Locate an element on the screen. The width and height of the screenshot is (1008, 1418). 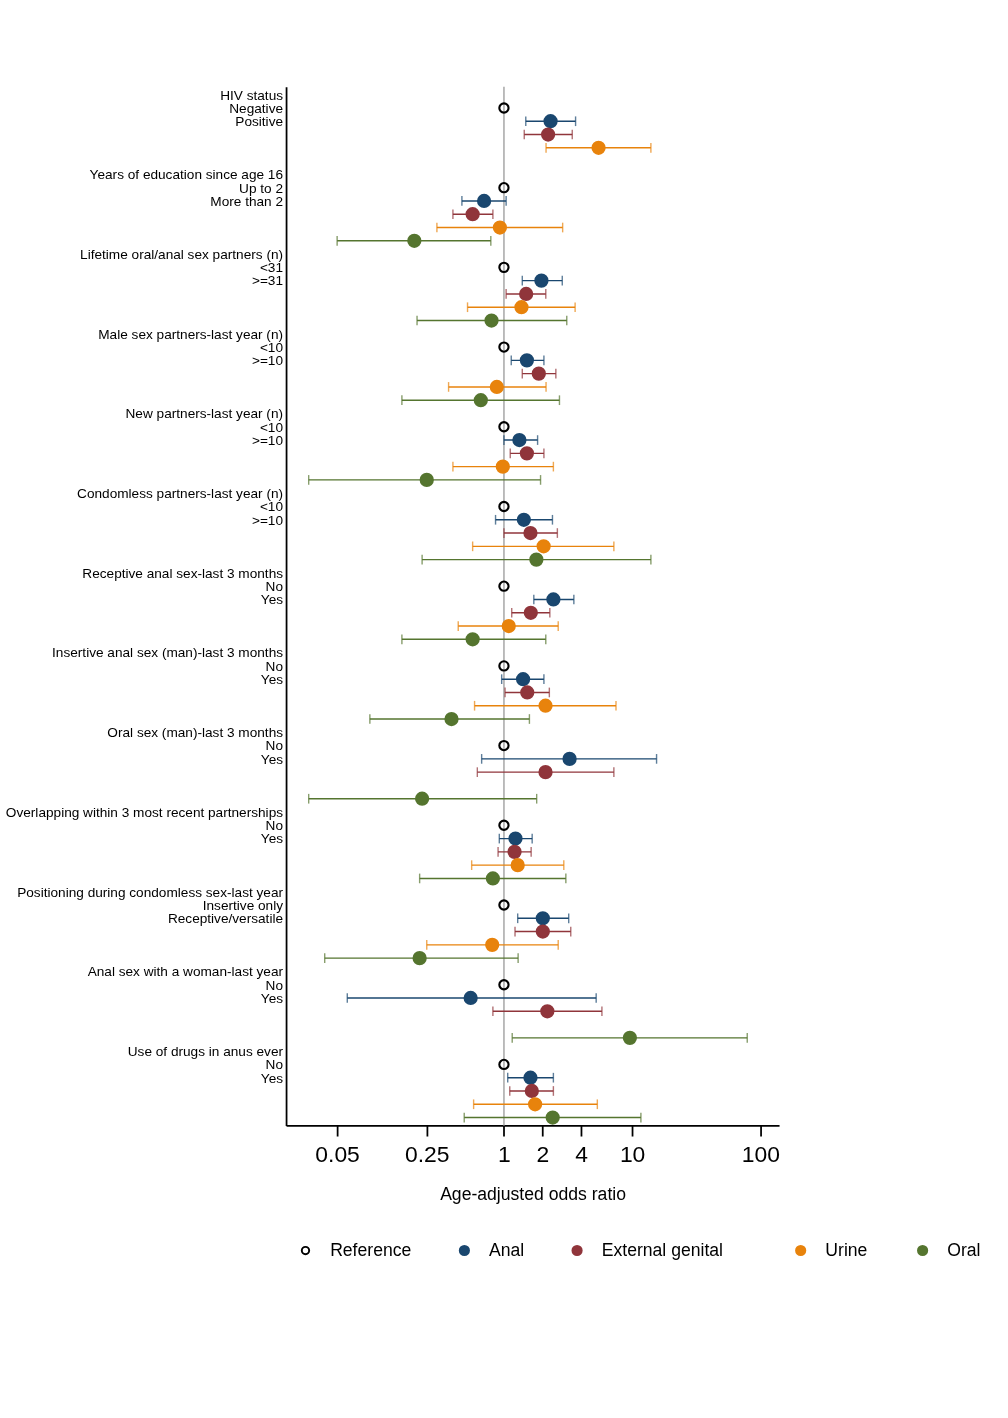
y-tick-label: Use of drugs in anus ever is located at coordinates (205, 1051).